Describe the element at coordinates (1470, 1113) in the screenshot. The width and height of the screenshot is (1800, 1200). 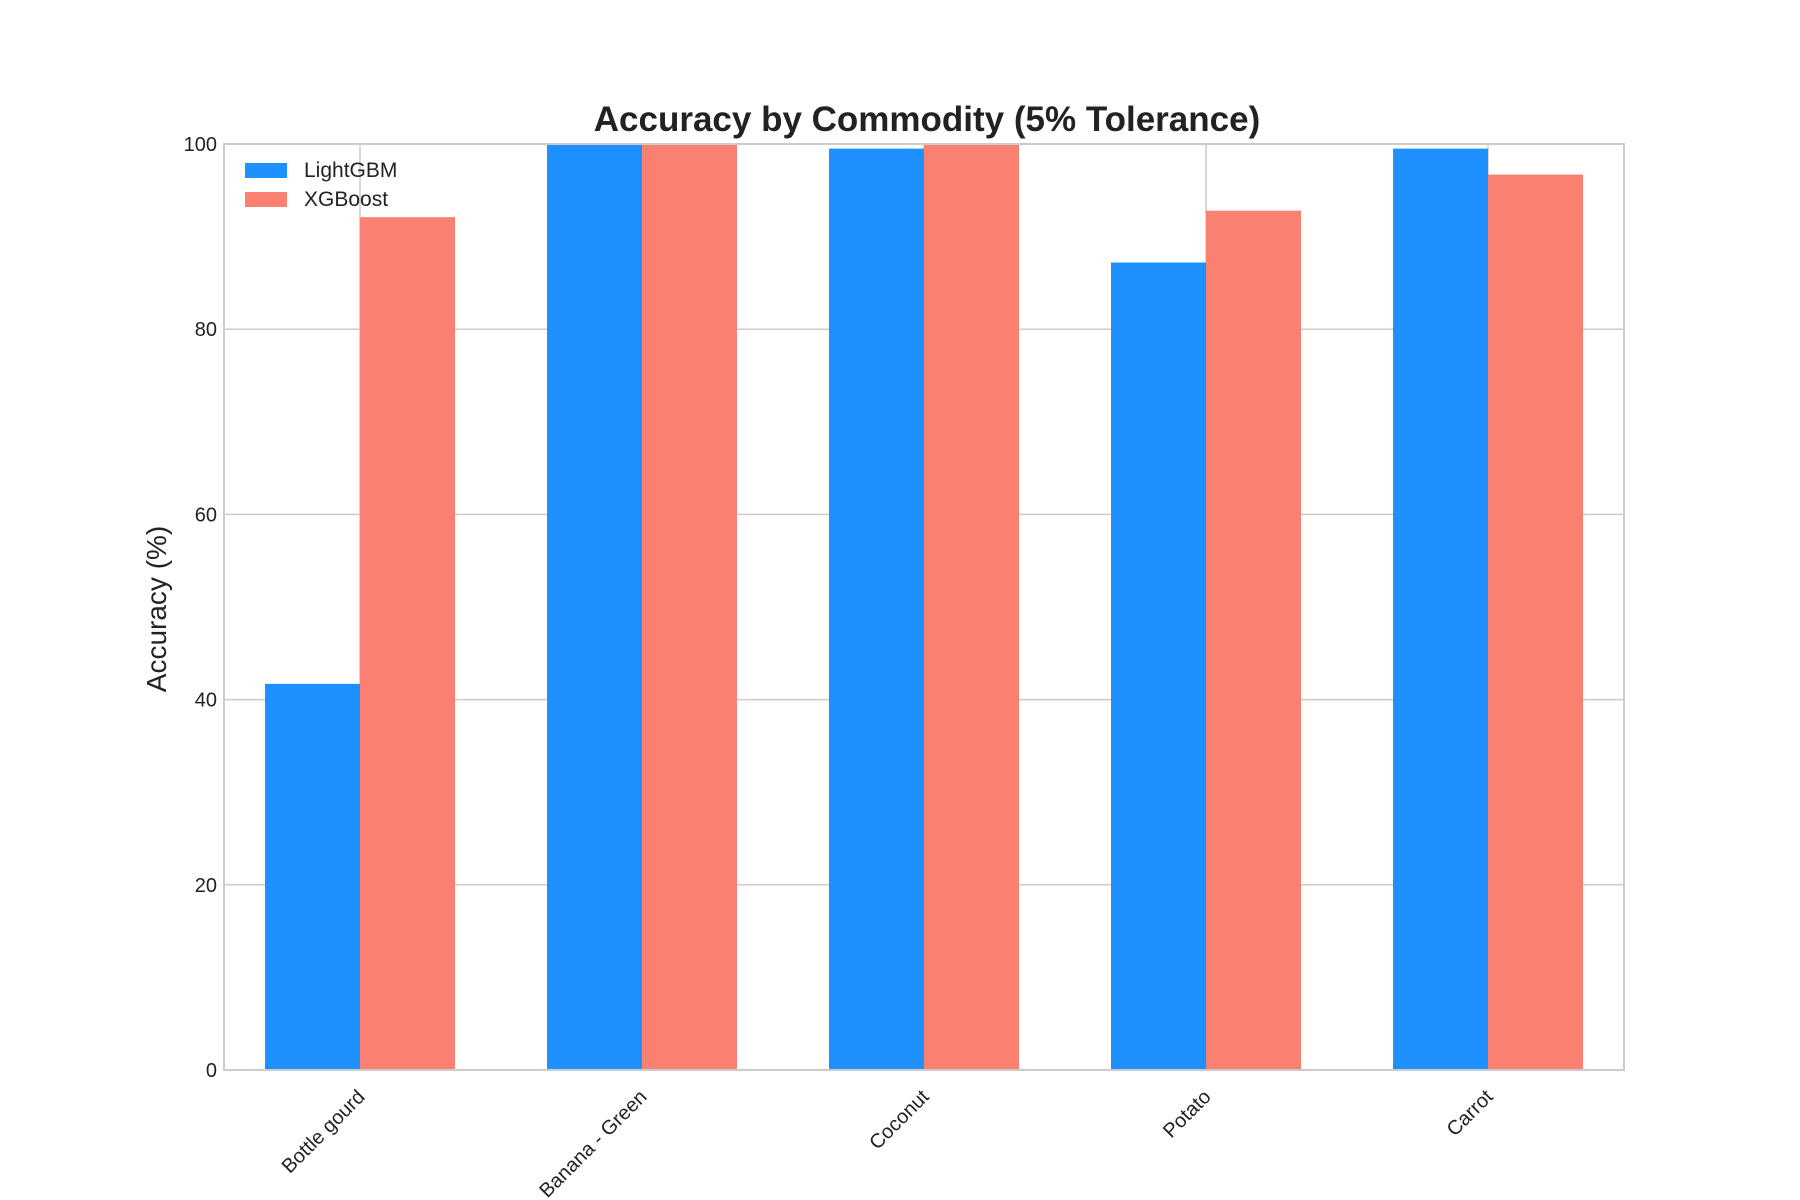
I see `x-tick-label-4: Carrot` at that location.